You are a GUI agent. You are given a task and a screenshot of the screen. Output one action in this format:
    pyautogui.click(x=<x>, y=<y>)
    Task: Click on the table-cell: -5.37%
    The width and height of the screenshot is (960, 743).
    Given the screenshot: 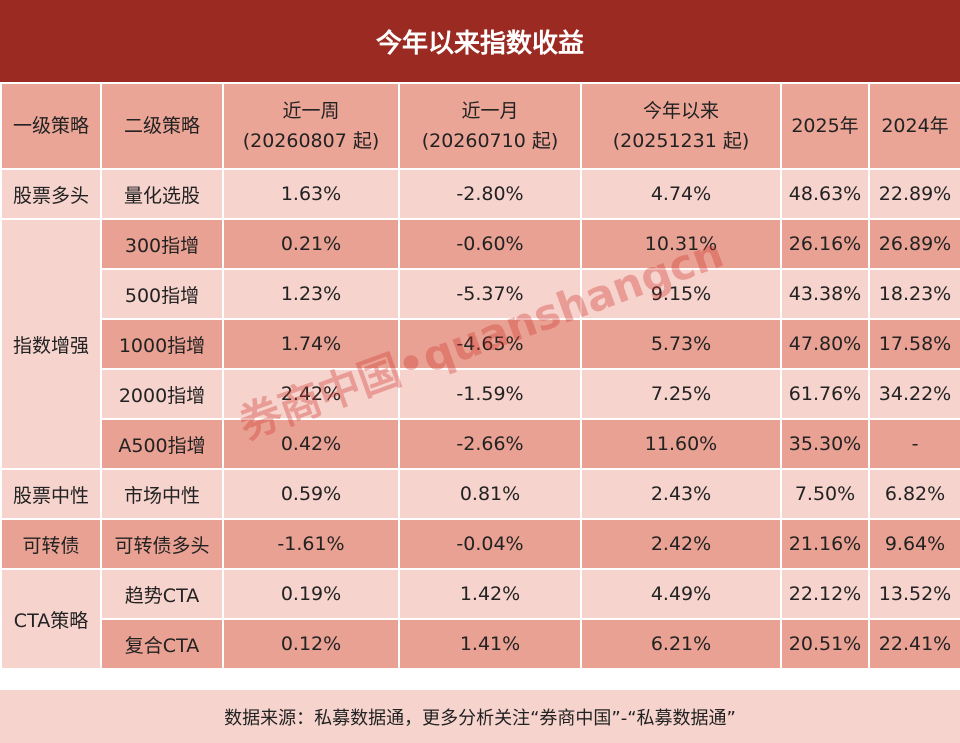 What is the action you would take?
    pyautogui.click(x=490, y=294)
    